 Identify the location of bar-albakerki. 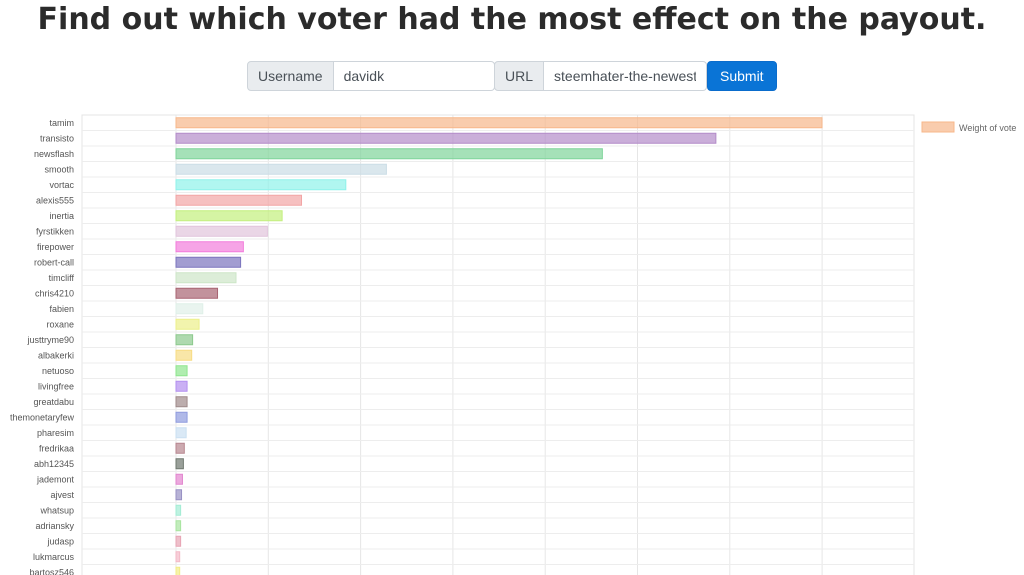
(184, 355).